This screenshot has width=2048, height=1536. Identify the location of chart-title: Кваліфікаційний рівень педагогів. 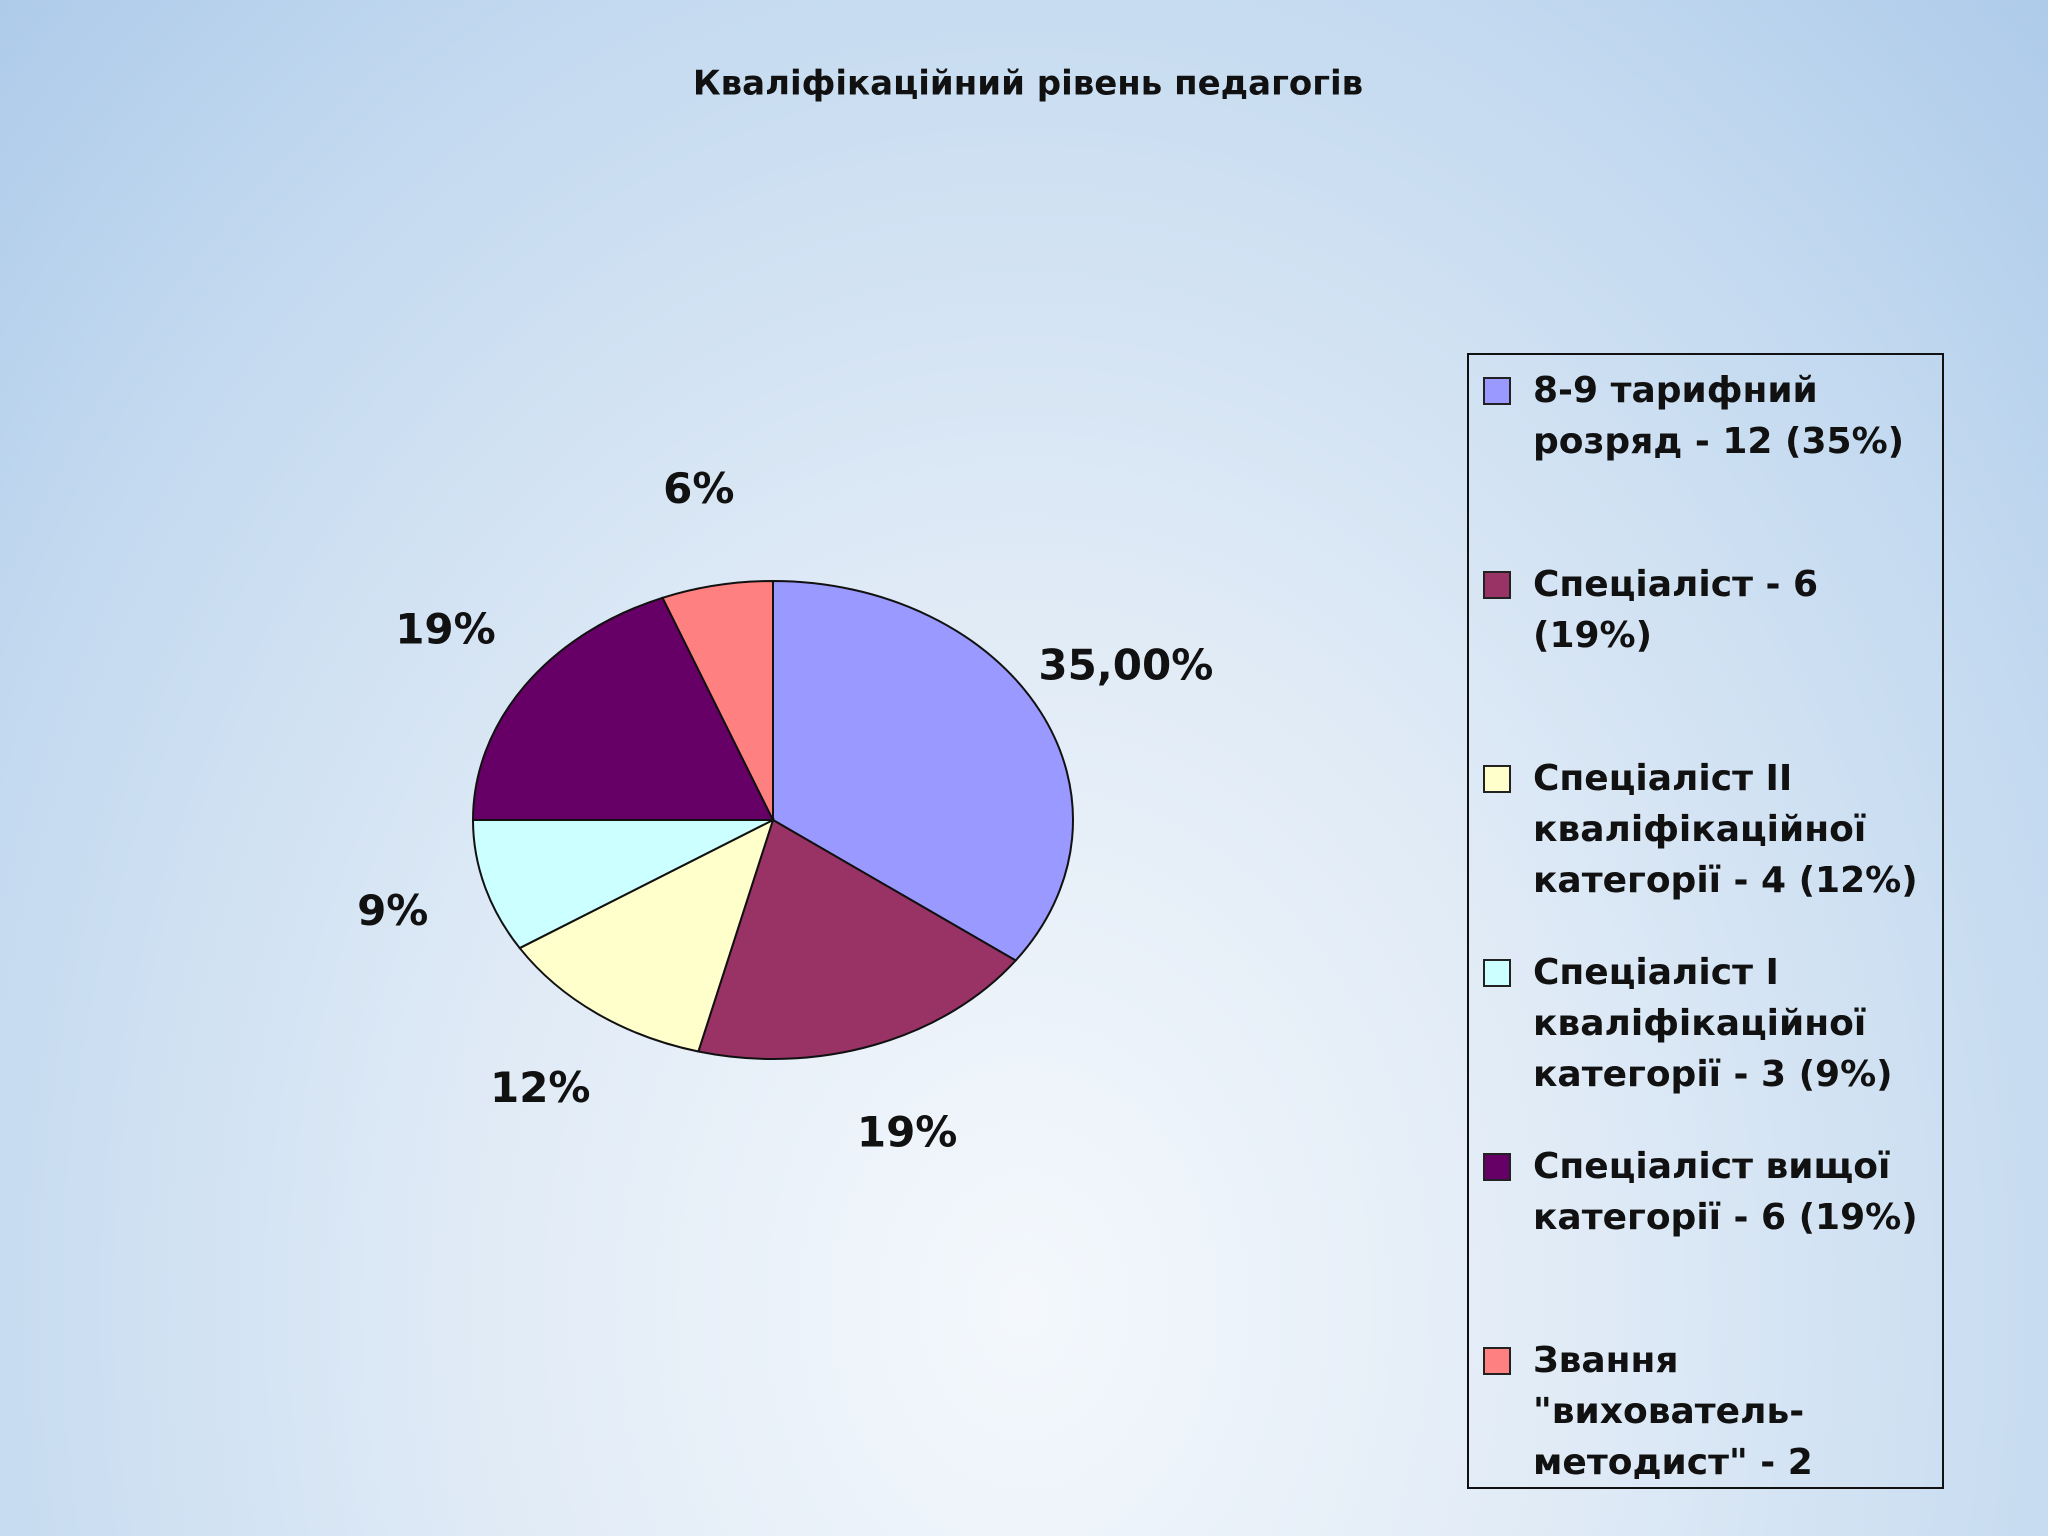
(1028, 84).